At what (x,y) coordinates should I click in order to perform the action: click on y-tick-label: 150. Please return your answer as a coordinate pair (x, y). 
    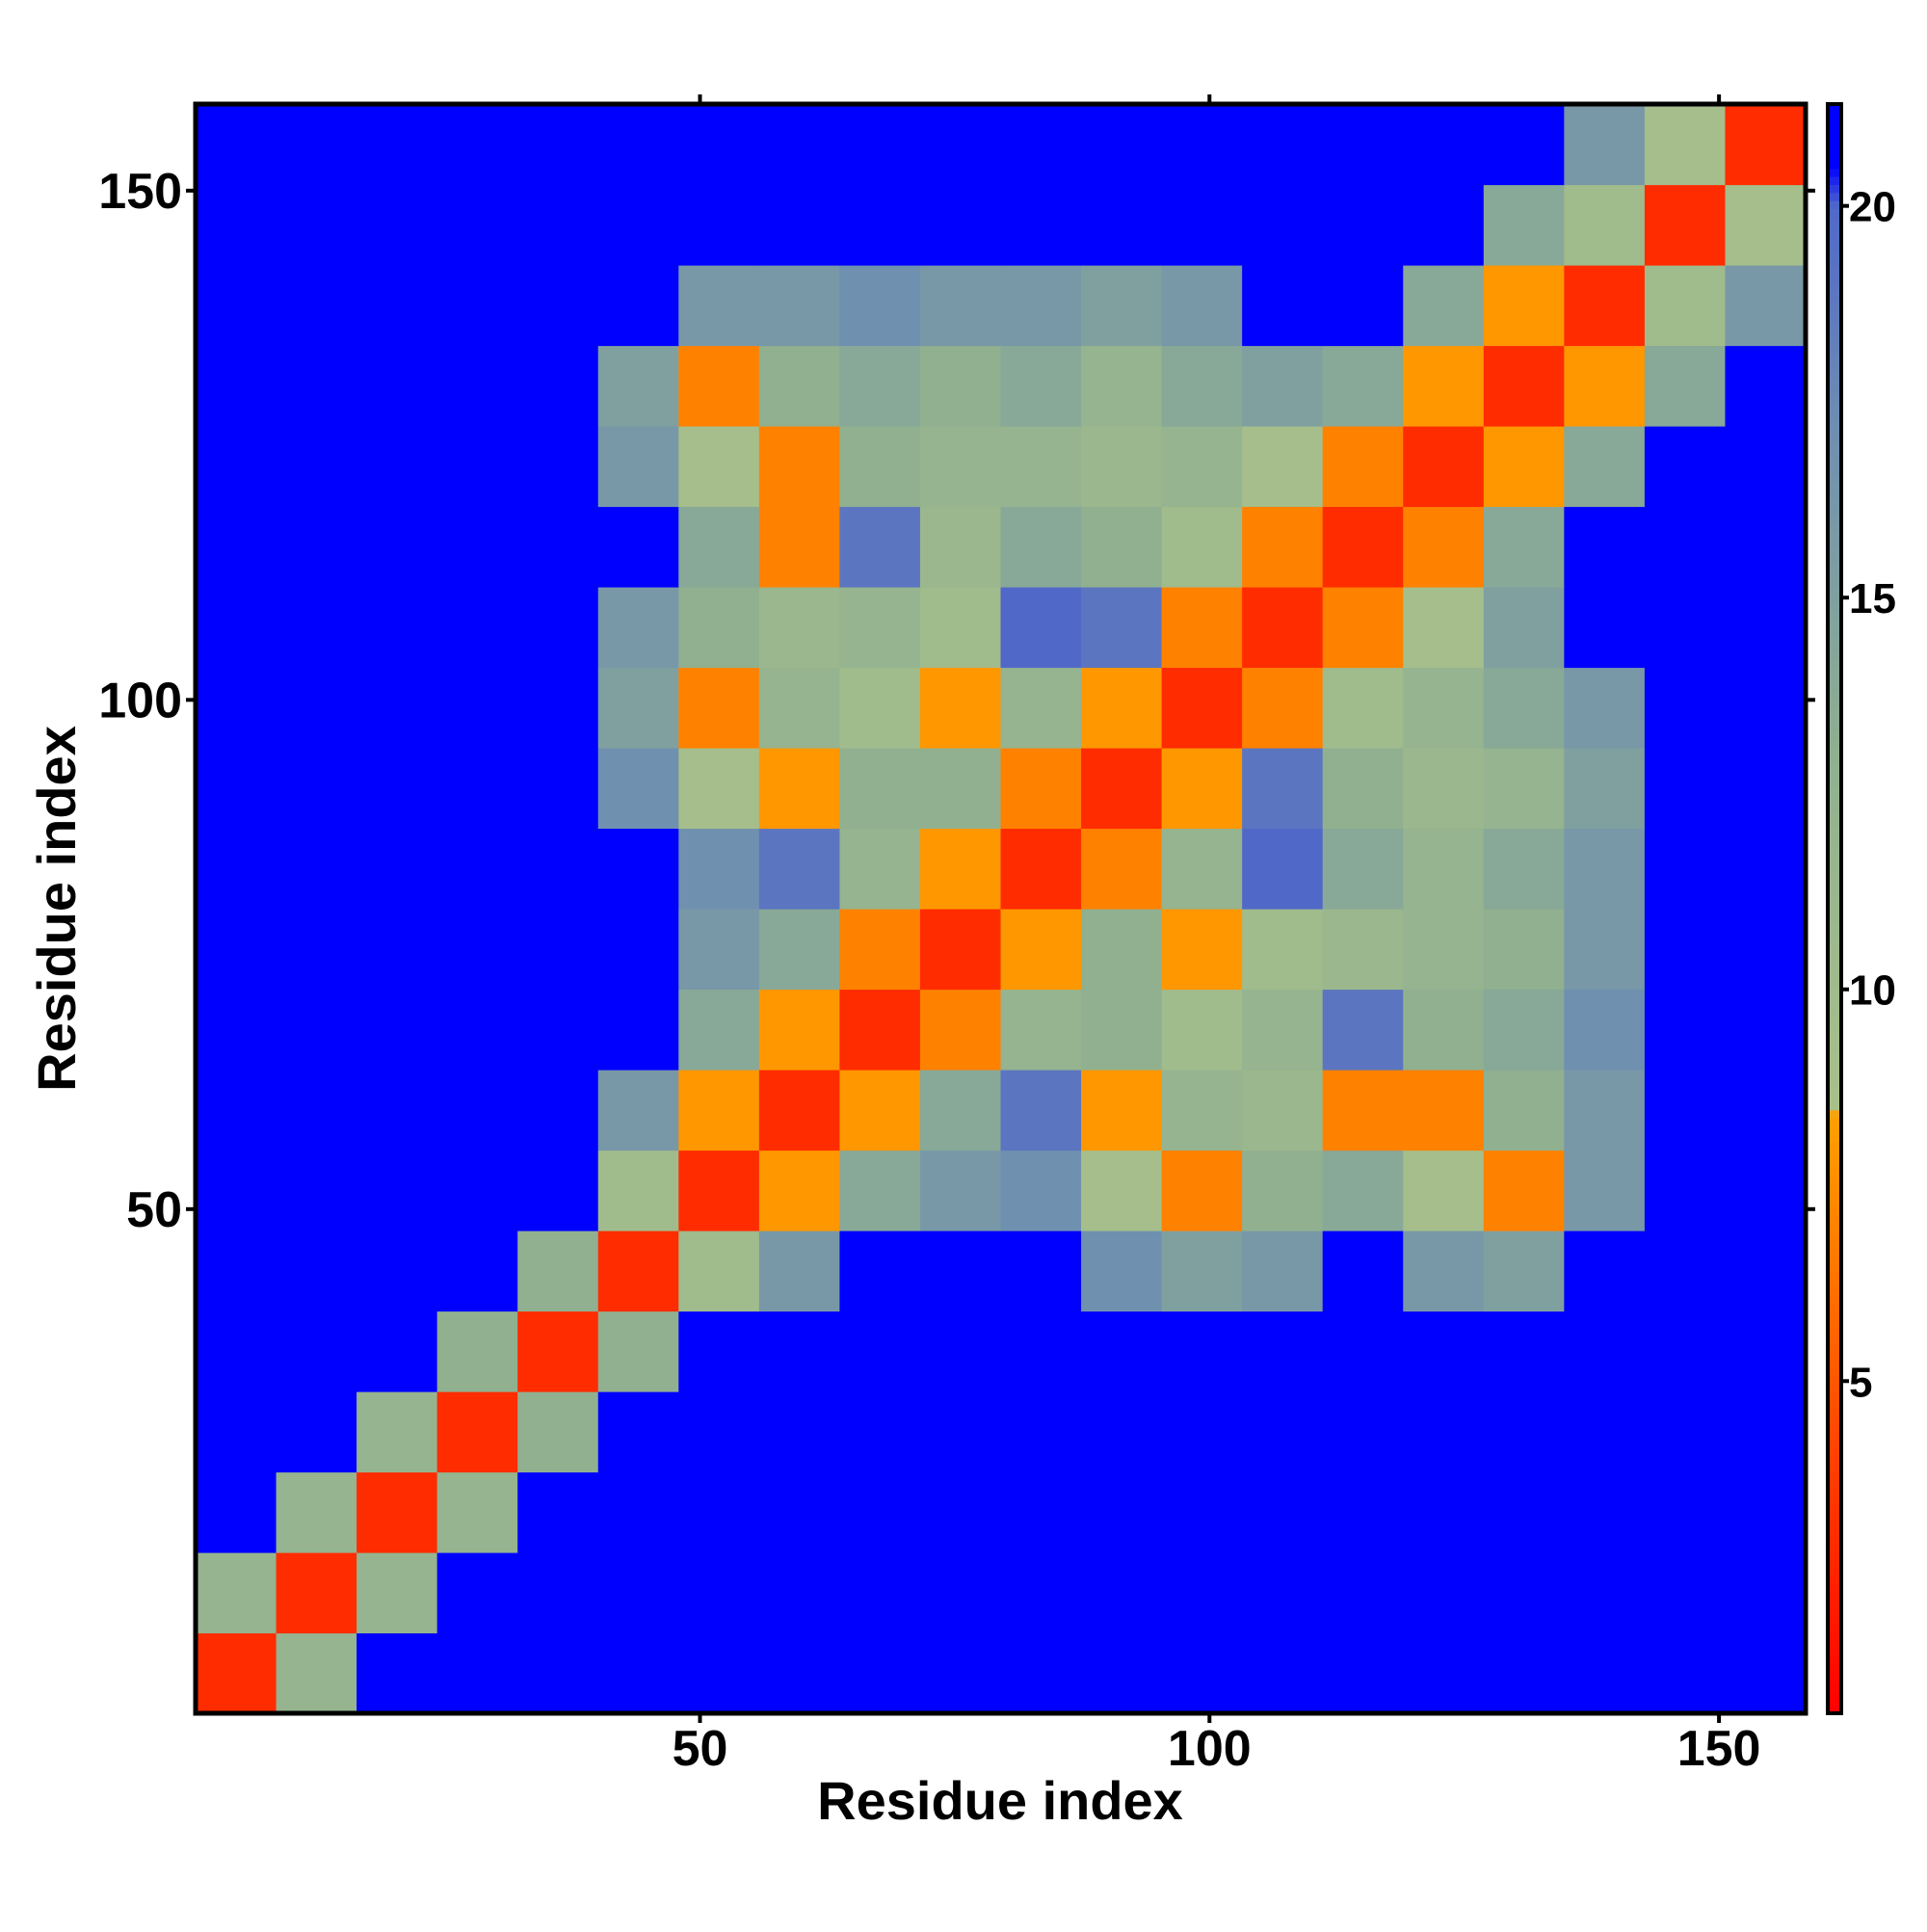
    Looking at the image, I should click on (140, 192).